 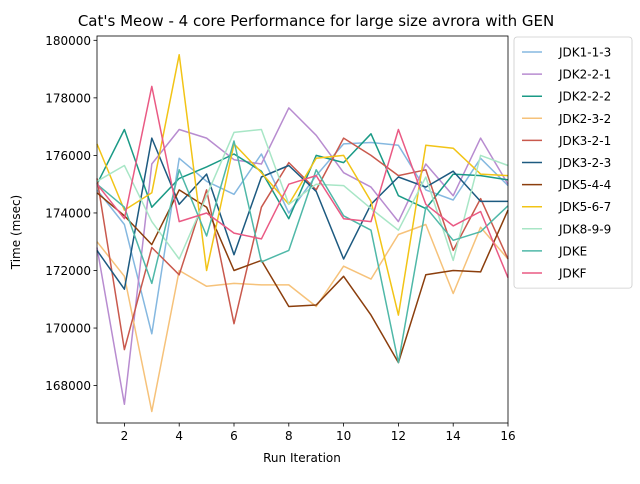 I want to click on legend-label-jdke: JDKE, so click(x=572, y=251).